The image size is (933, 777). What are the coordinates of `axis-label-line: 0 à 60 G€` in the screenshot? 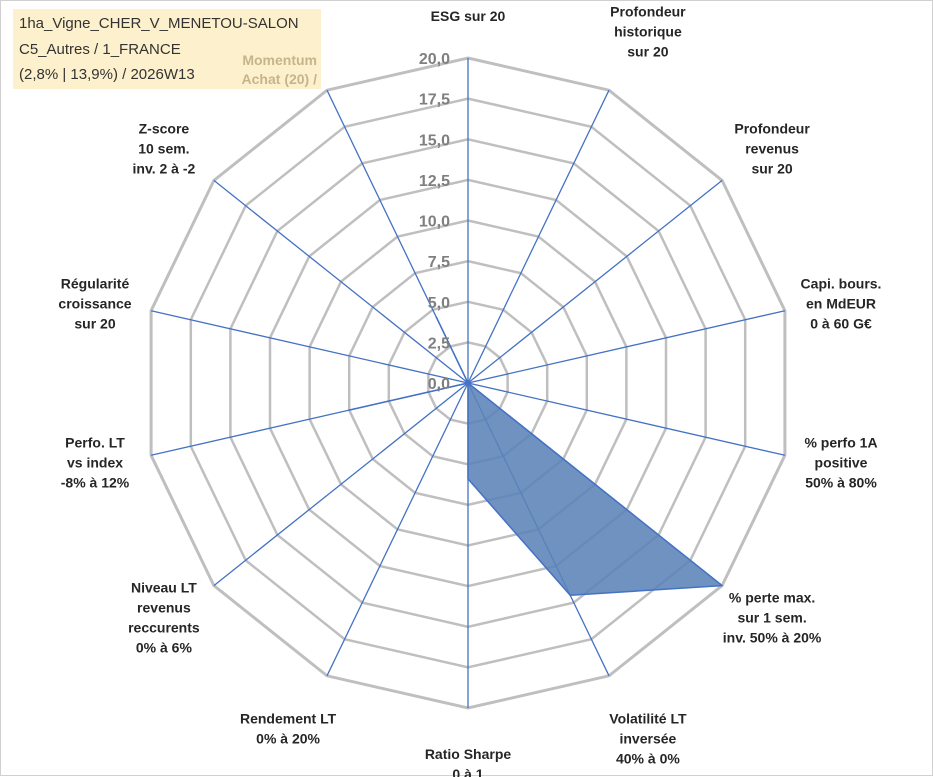 It's located at (841, 324).